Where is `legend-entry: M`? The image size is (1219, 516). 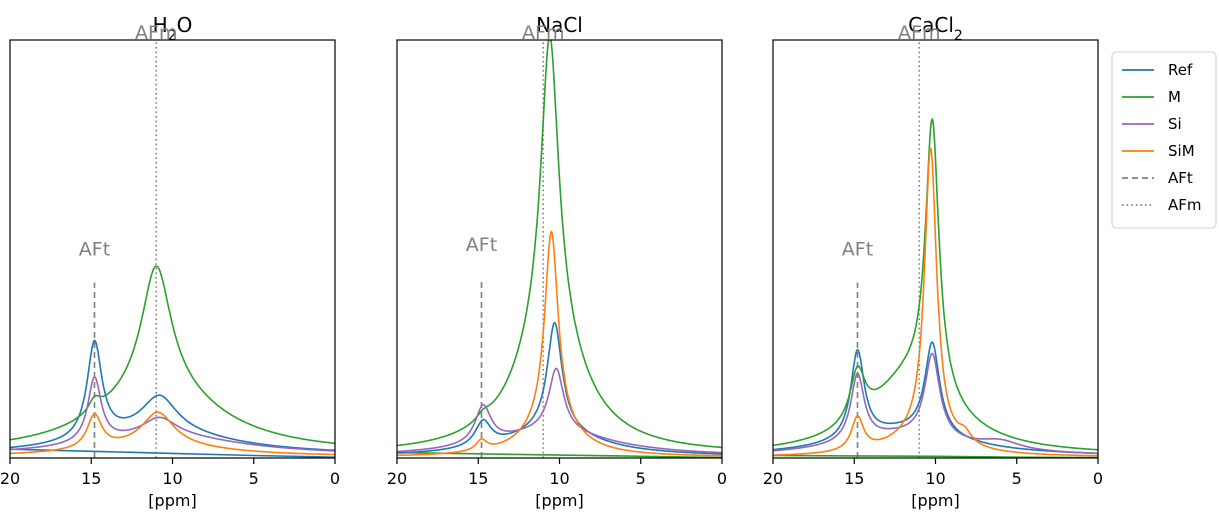
legend-entry: M is located at coordinates (1151, 97).